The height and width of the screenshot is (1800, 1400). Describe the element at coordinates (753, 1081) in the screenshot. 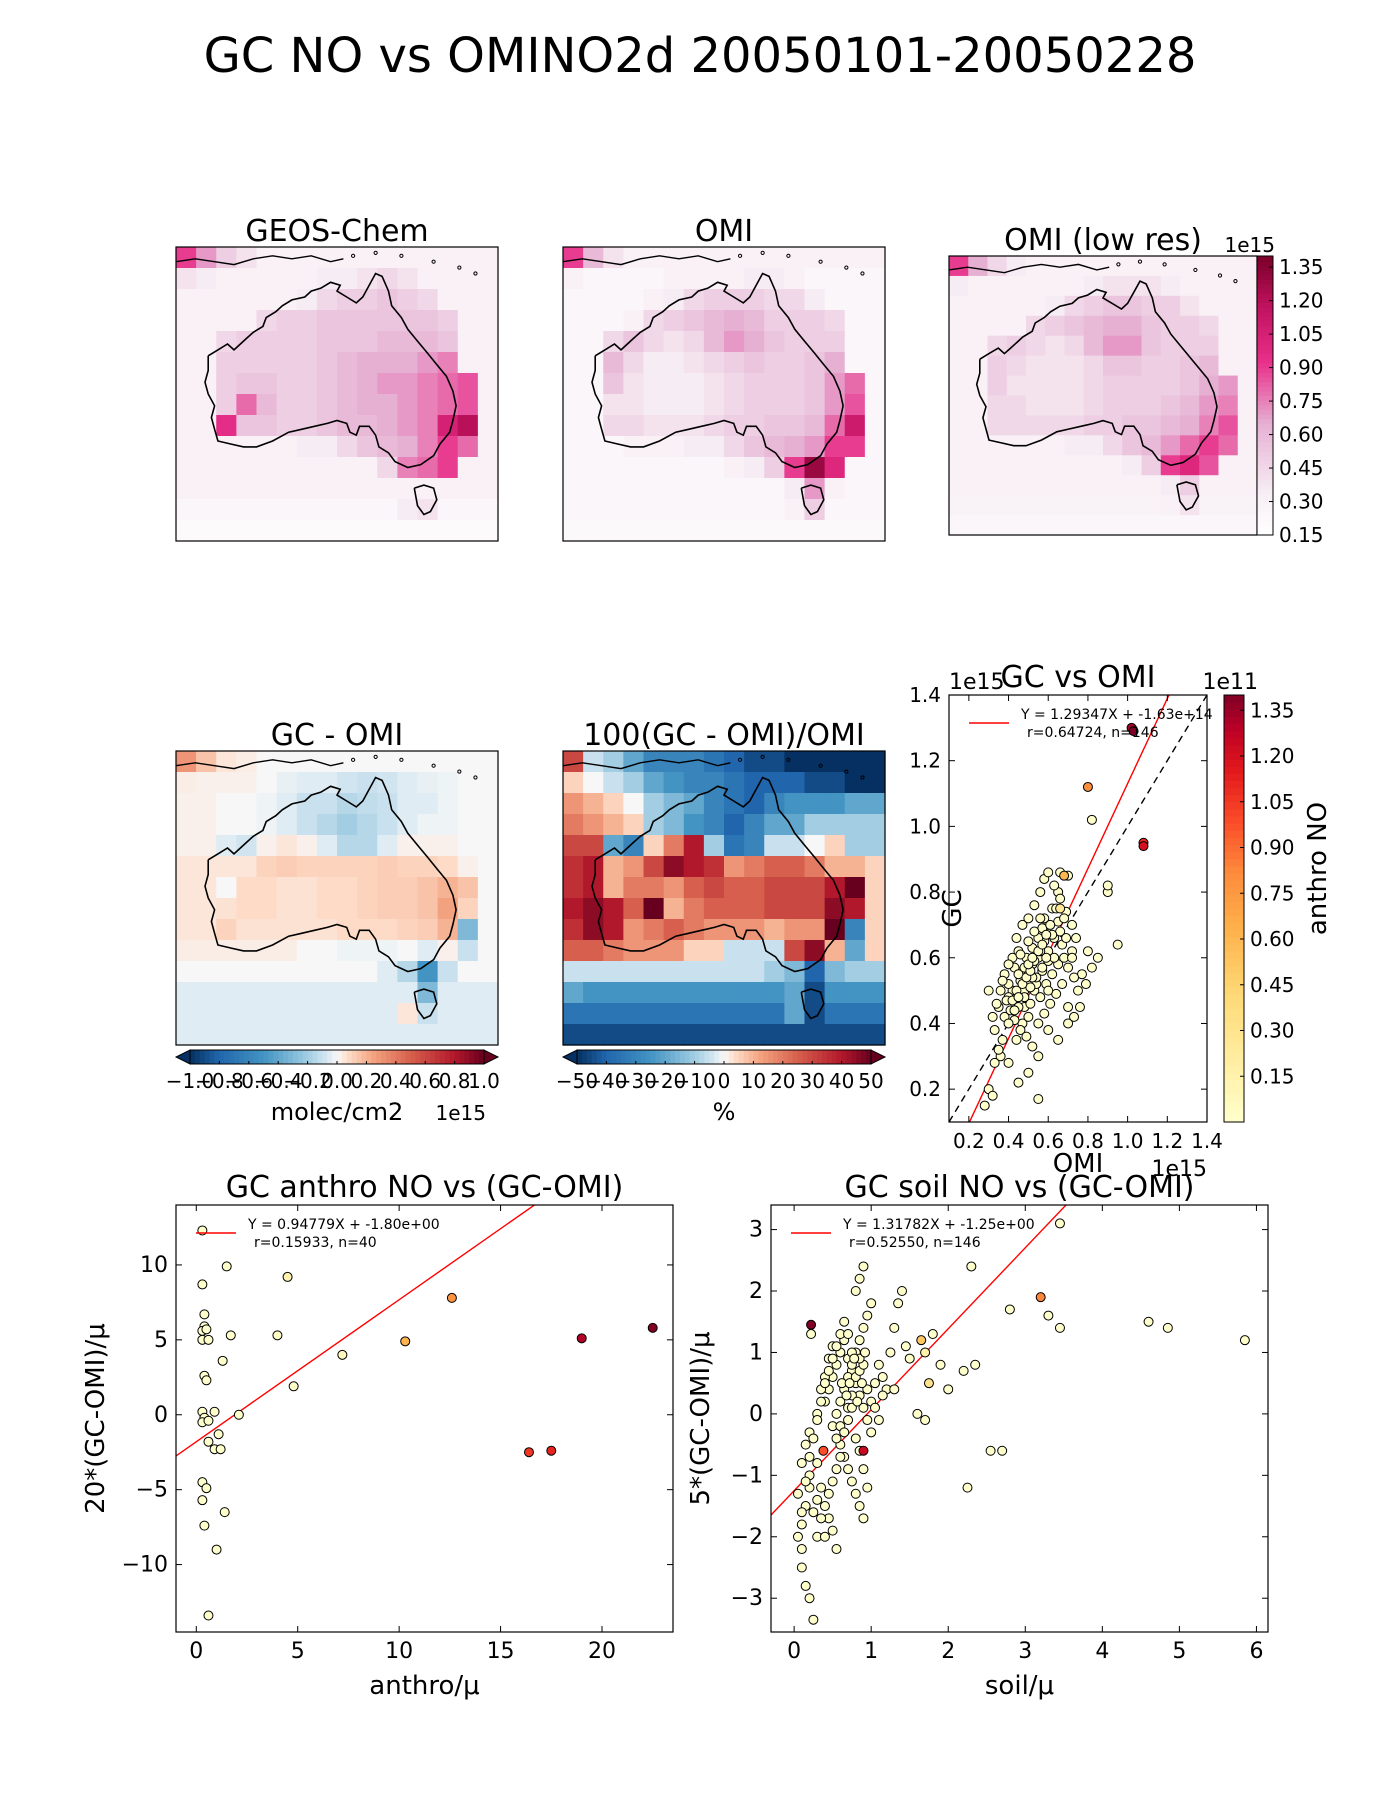

I see `relative-difference-colorbar-tick-label: 10` at that location.